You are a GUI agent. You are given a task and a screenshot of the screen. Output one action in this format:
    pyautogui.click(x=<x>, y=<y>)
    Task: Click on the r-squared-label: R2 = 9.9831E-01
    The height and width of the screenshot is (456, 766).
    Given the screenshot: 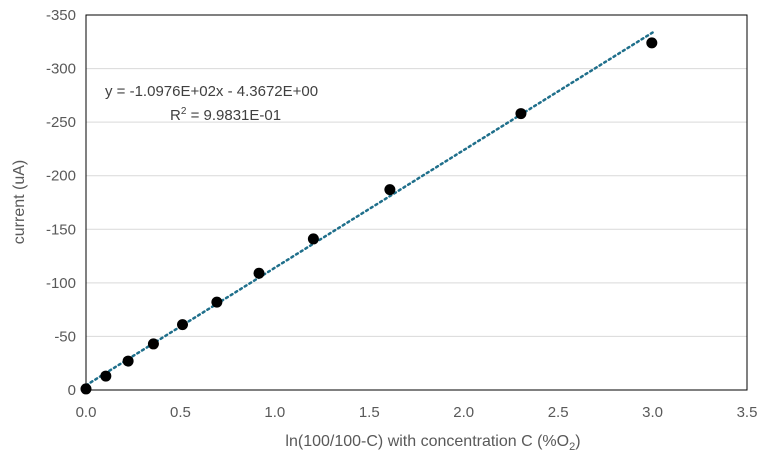 What is the action you would take?
    pyautogui.click(x=225, y=115)
    